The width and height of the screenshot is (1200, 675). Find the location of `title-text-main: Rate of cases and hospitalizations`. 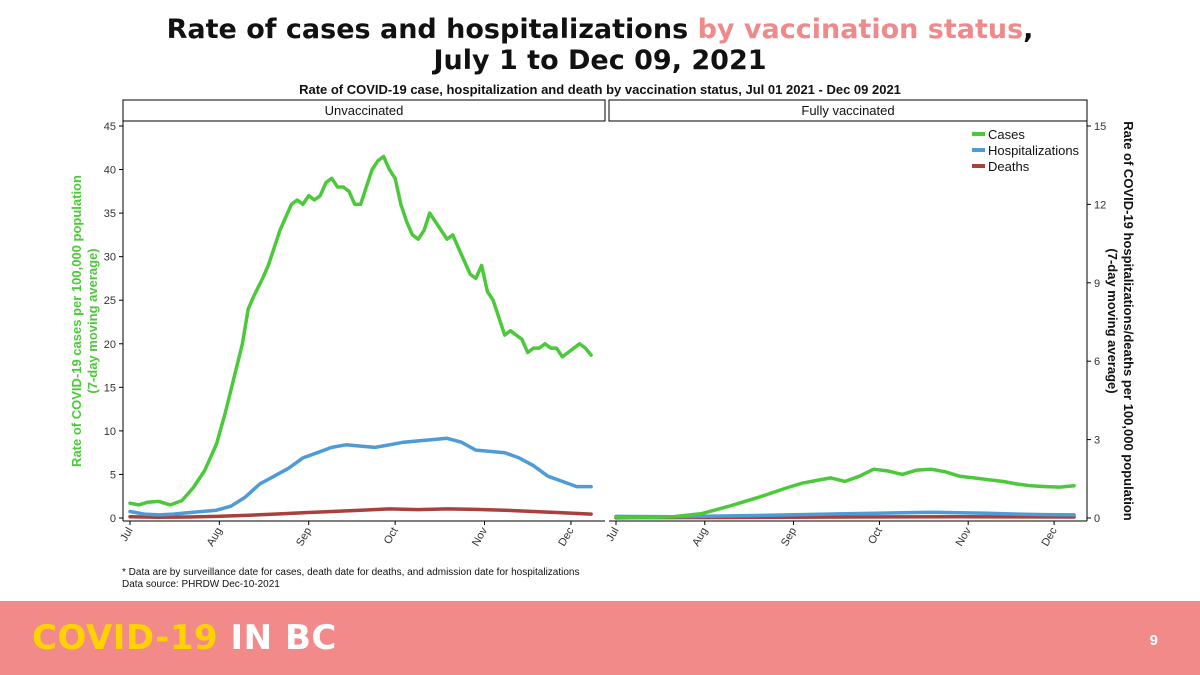

title-text-main: Rate of cases and hospitalizations is located at coordinates (432, 29).